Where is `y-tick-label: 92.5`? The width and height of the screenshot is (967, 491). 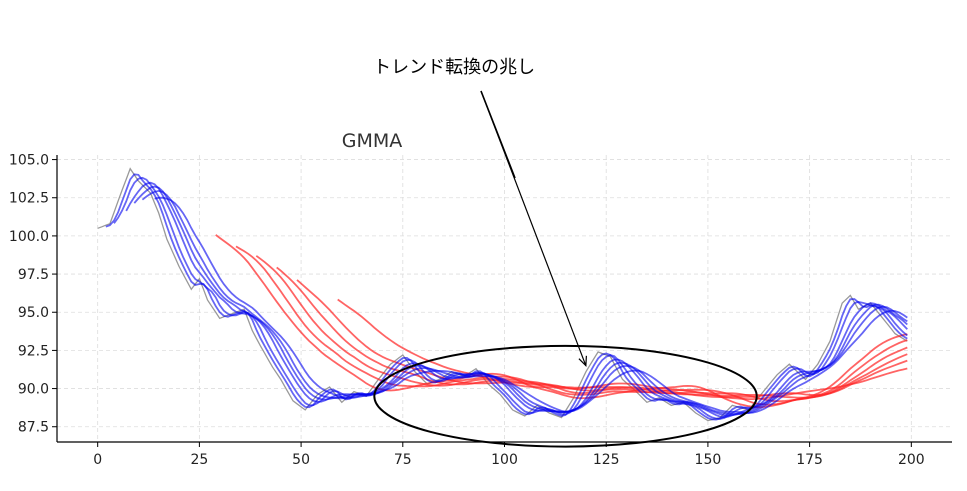
y-tick-label: 92.5 is located at coordinates (33, 351).